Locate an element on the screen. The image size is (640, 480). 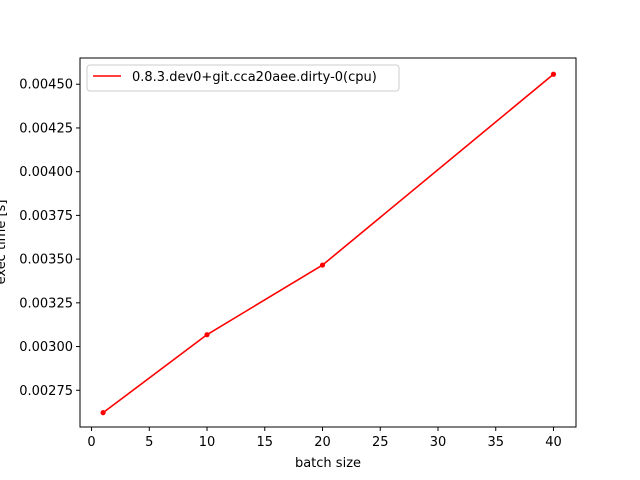
x-tick-label: 0 is located at coordinates (91, 442).